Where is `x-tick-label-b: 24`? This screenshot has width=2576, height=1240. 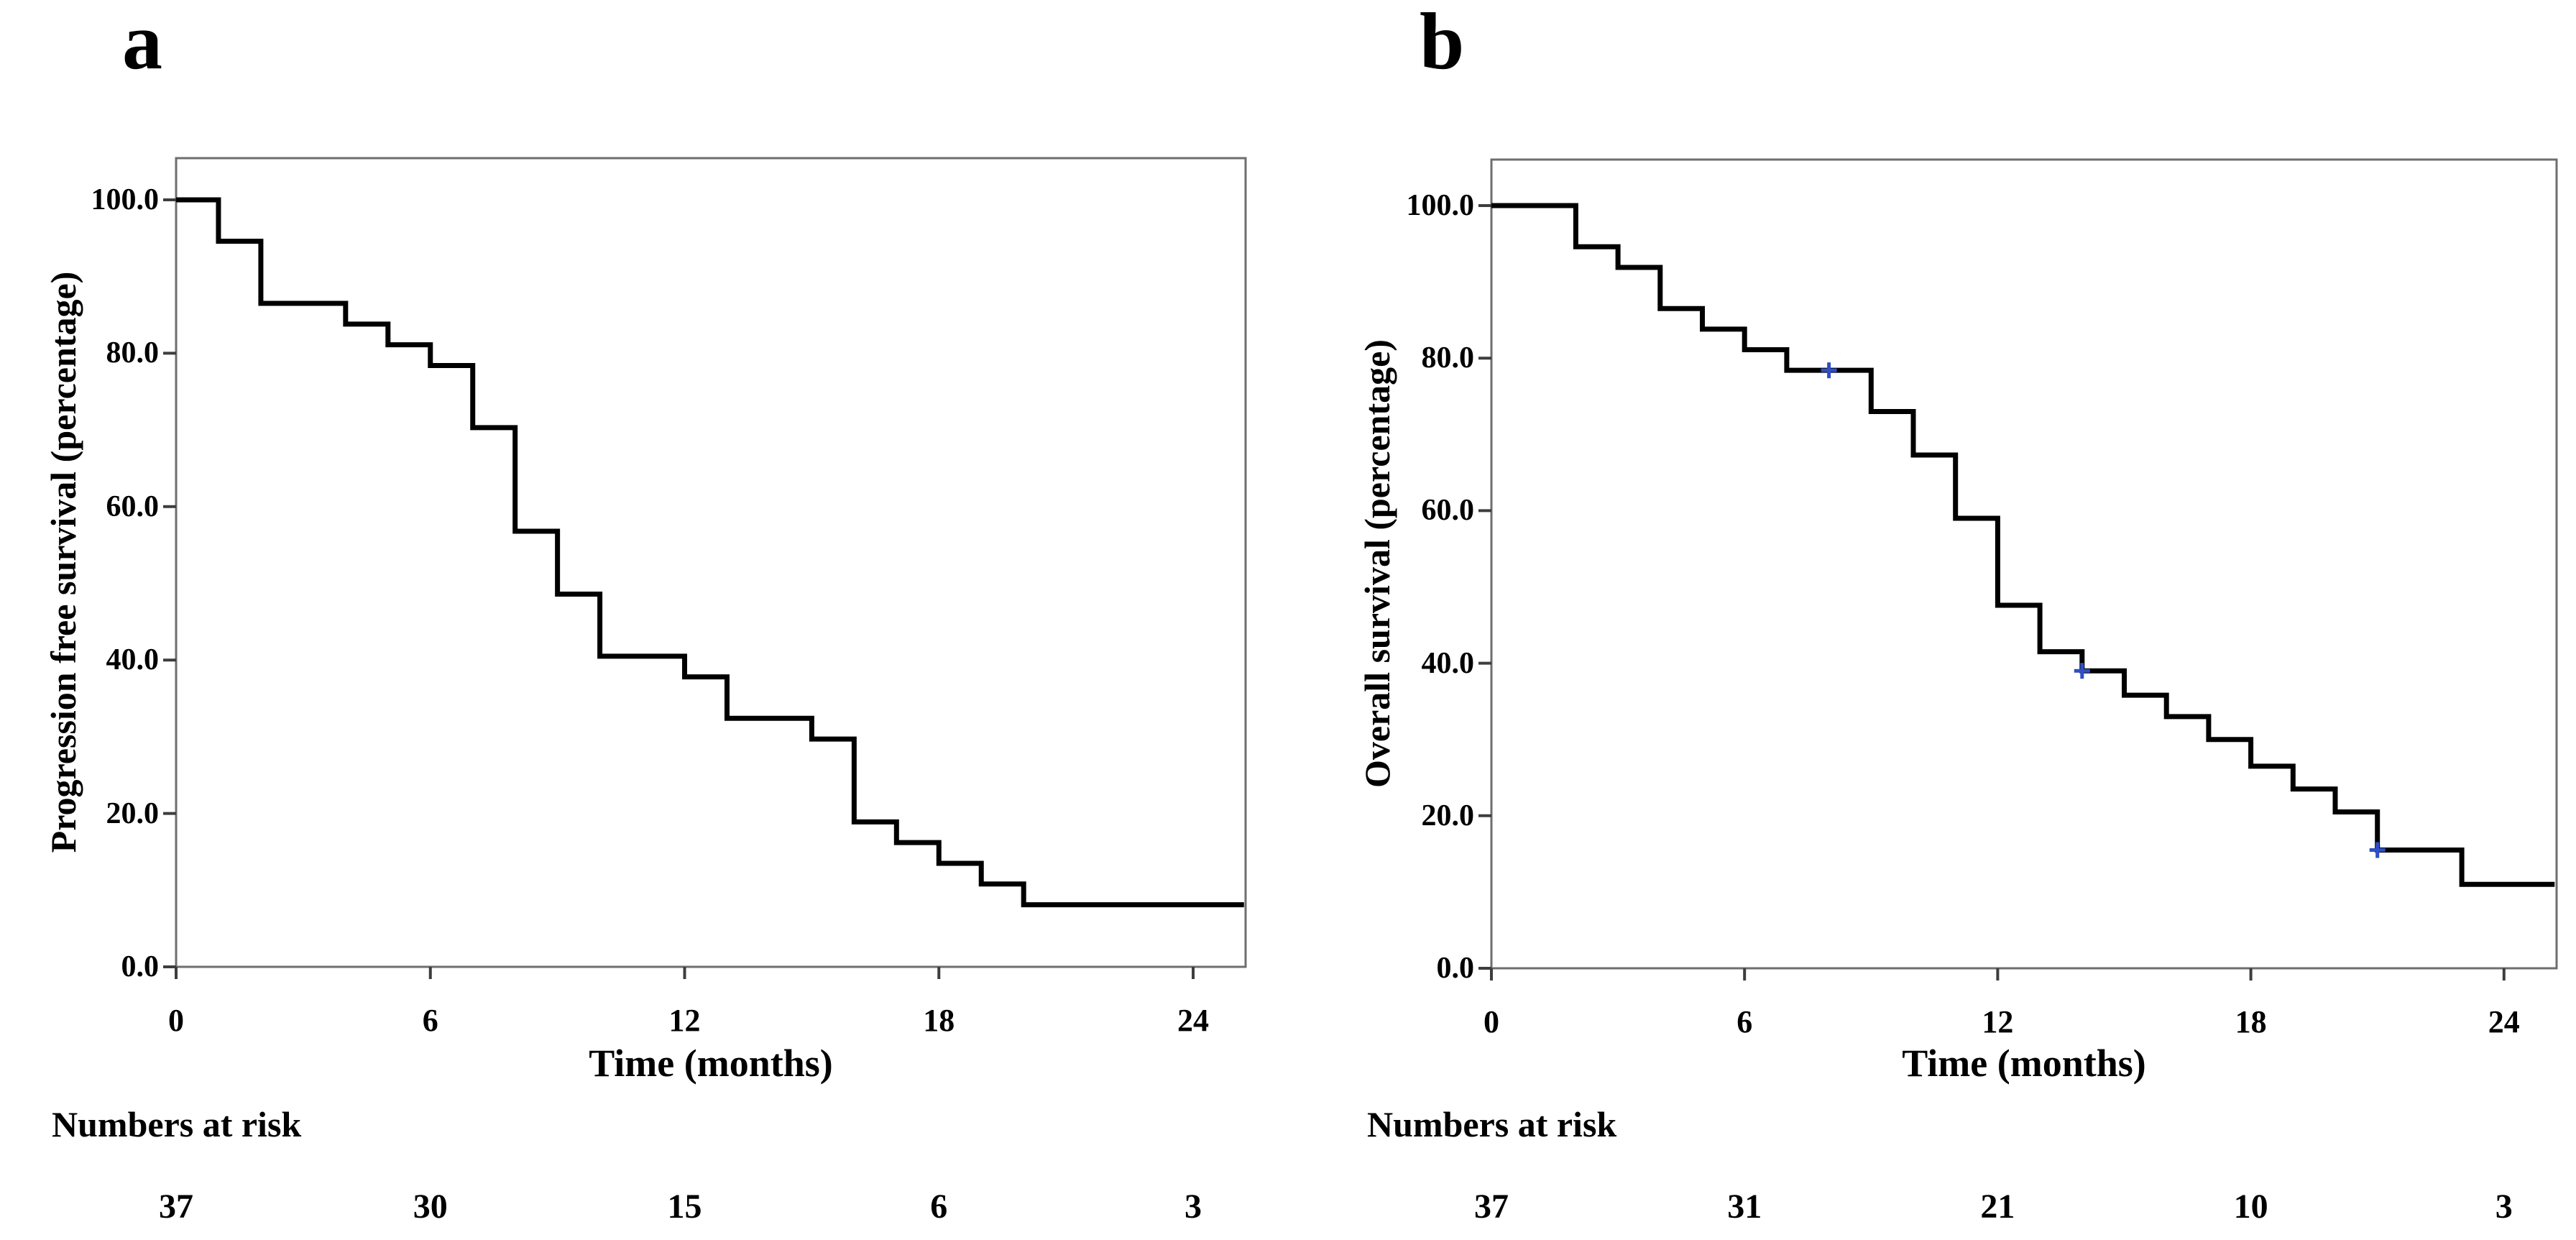 x-tick-label-b: 24 is located at coordinates (2504, 1021).